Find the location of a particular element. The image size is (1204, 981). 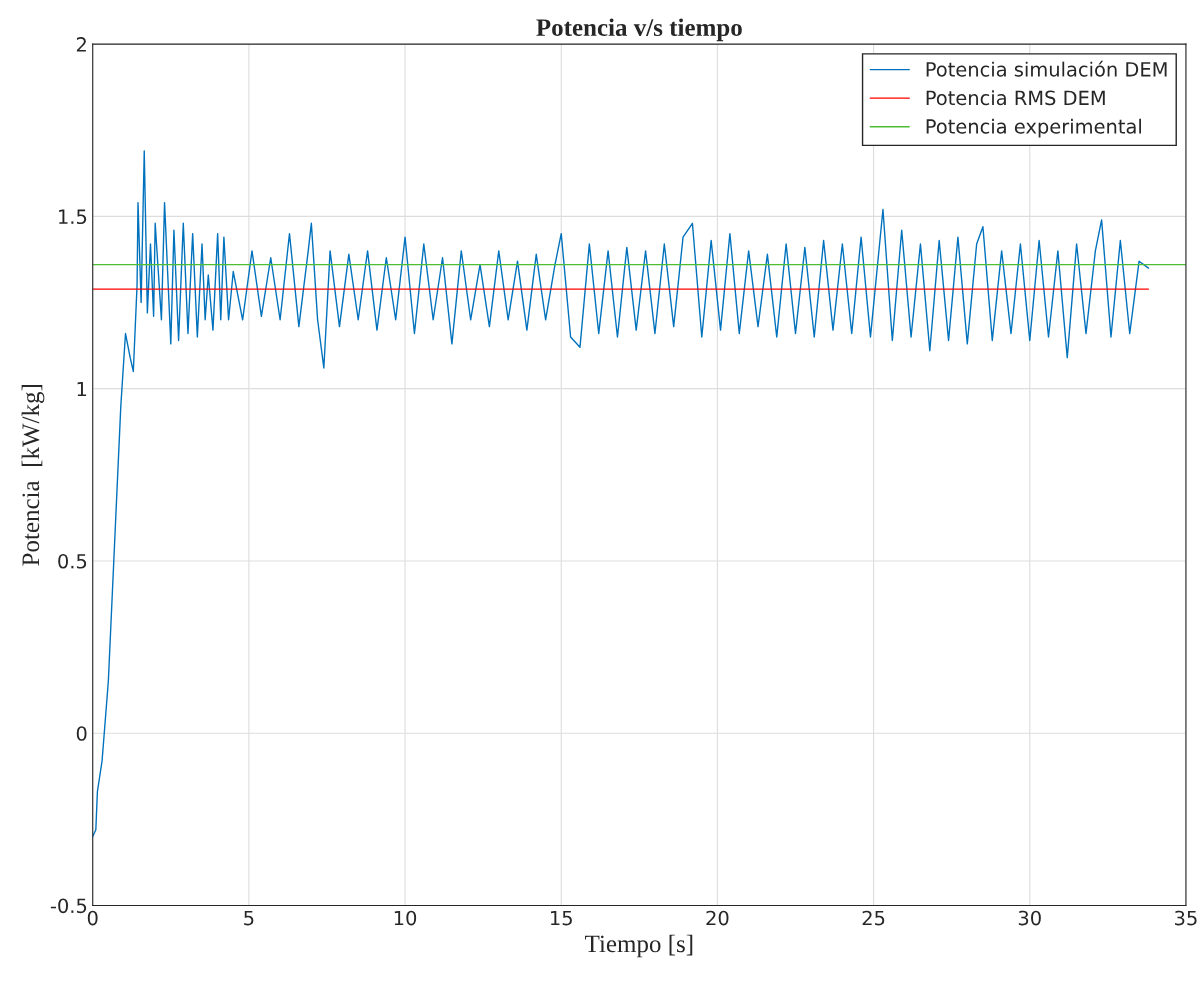

y-tick-label: 0.5 is located at coordinates (72, 561).